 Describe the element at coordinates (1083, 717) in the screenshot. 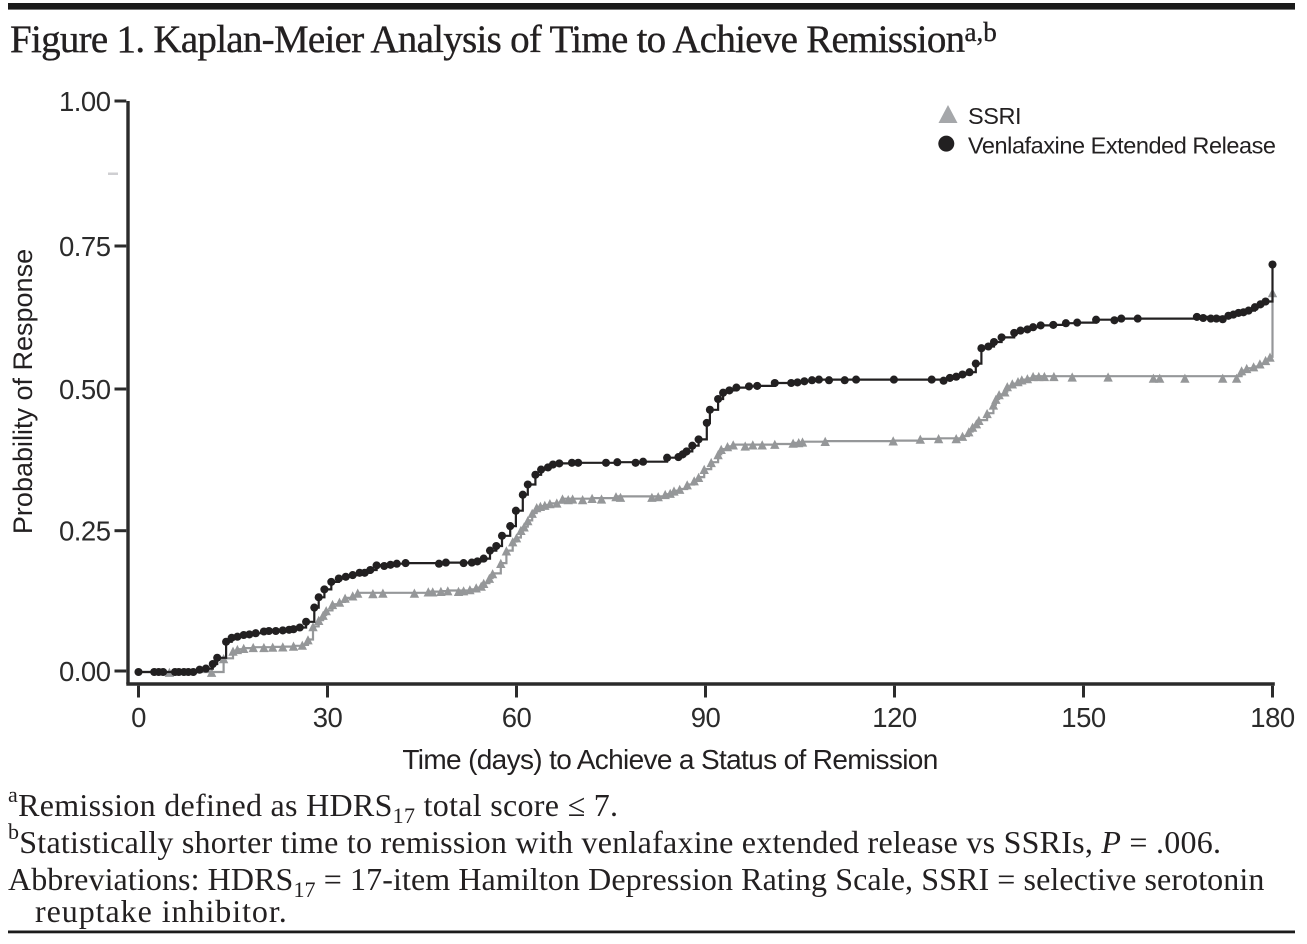

I see `svg-text: 150` at that location.